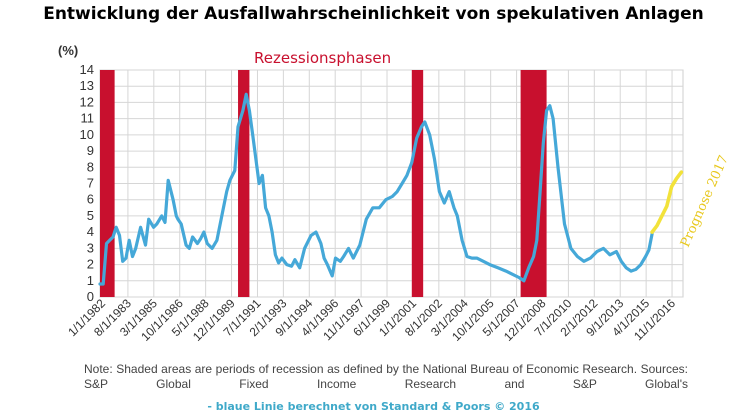  Describe the element at coordinates (90, 280) in the screenshot. I see `y-tick-label: 1` at that location.